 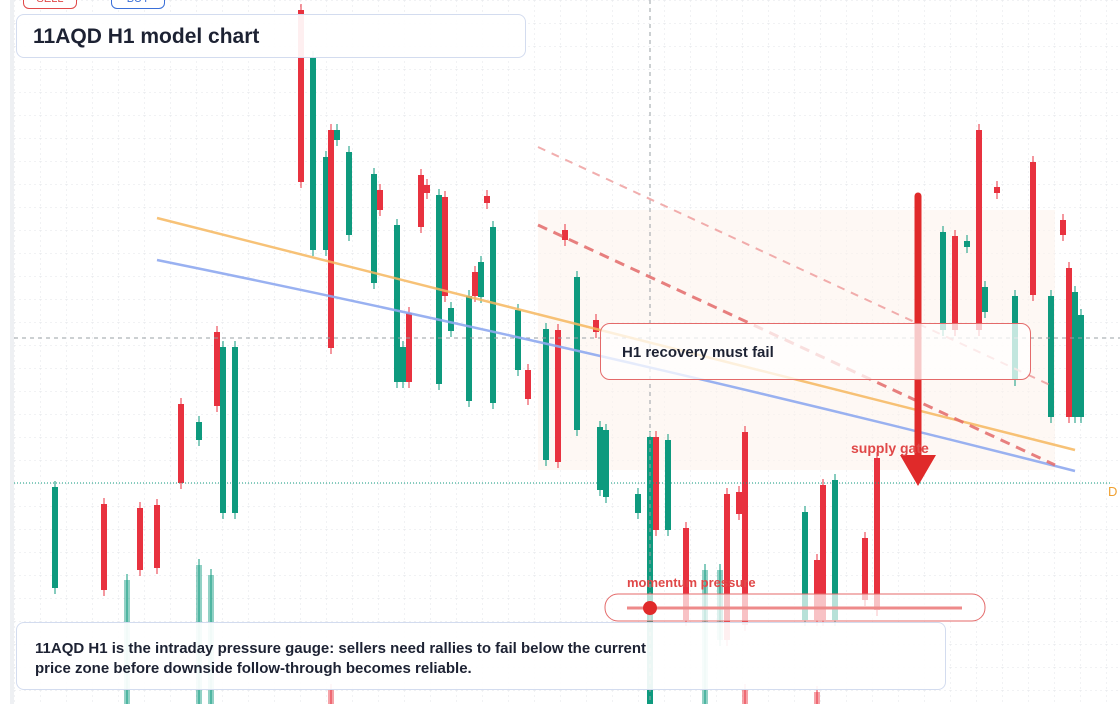 What do you see at coordinates (698, 352) in the screenshot?
I see `recovery-label: H1 recovery must fail` at bounding box center [698, 352].